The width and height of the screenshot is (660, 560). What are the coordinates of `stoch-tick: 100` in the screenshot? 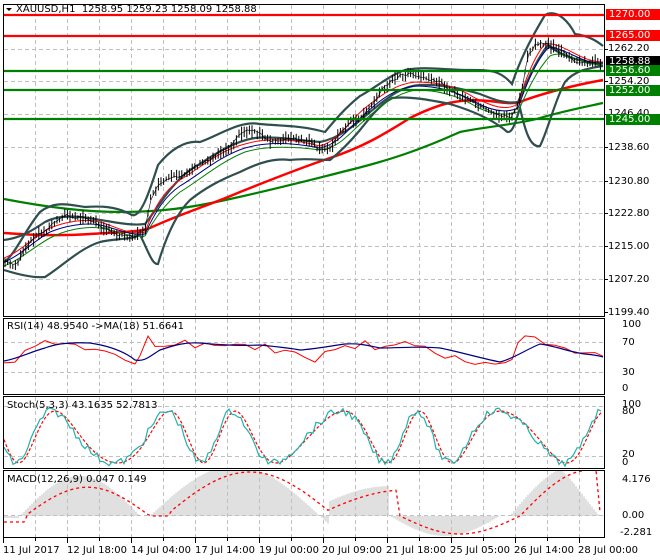 It's located at (632, 404).